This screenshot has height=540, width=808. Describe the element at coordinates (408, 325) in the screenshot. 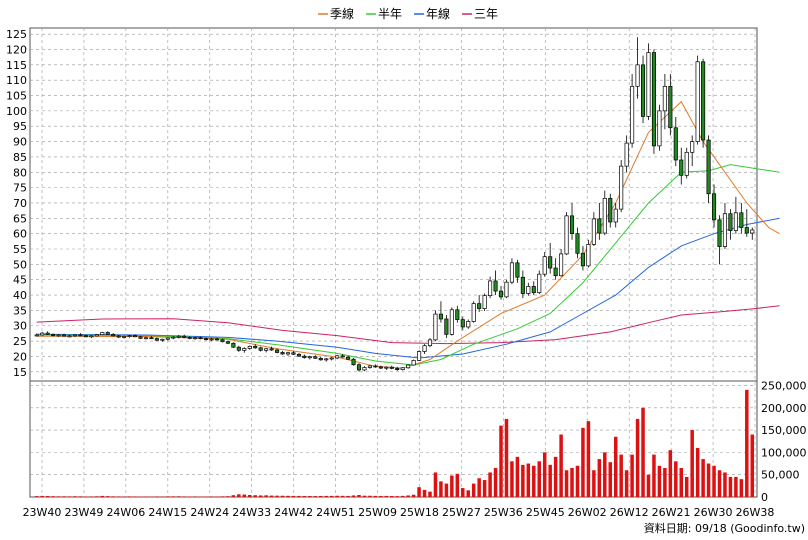

I see `ma-3y-line` at that location.